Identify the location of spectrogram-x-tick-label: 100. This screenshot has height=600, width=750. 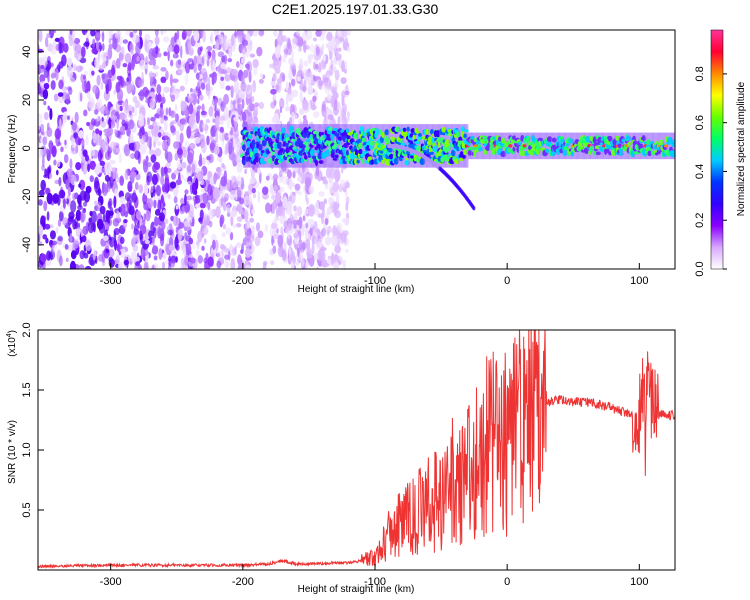
(639, 281).